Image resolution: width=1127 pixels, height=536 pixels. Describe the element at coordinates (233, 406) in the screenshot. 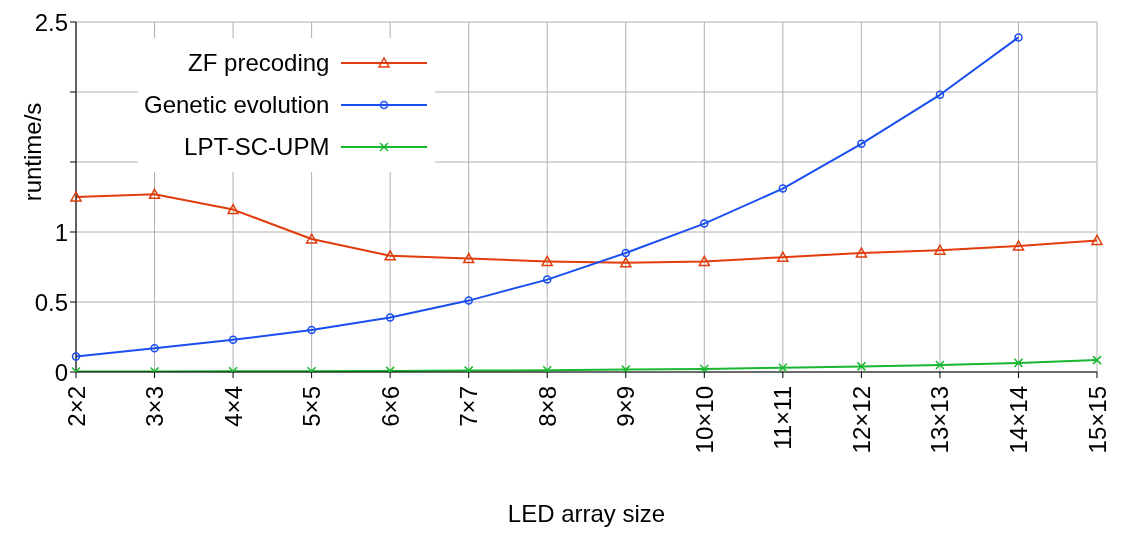

I see `x-tick-label: 4×4` at that location.